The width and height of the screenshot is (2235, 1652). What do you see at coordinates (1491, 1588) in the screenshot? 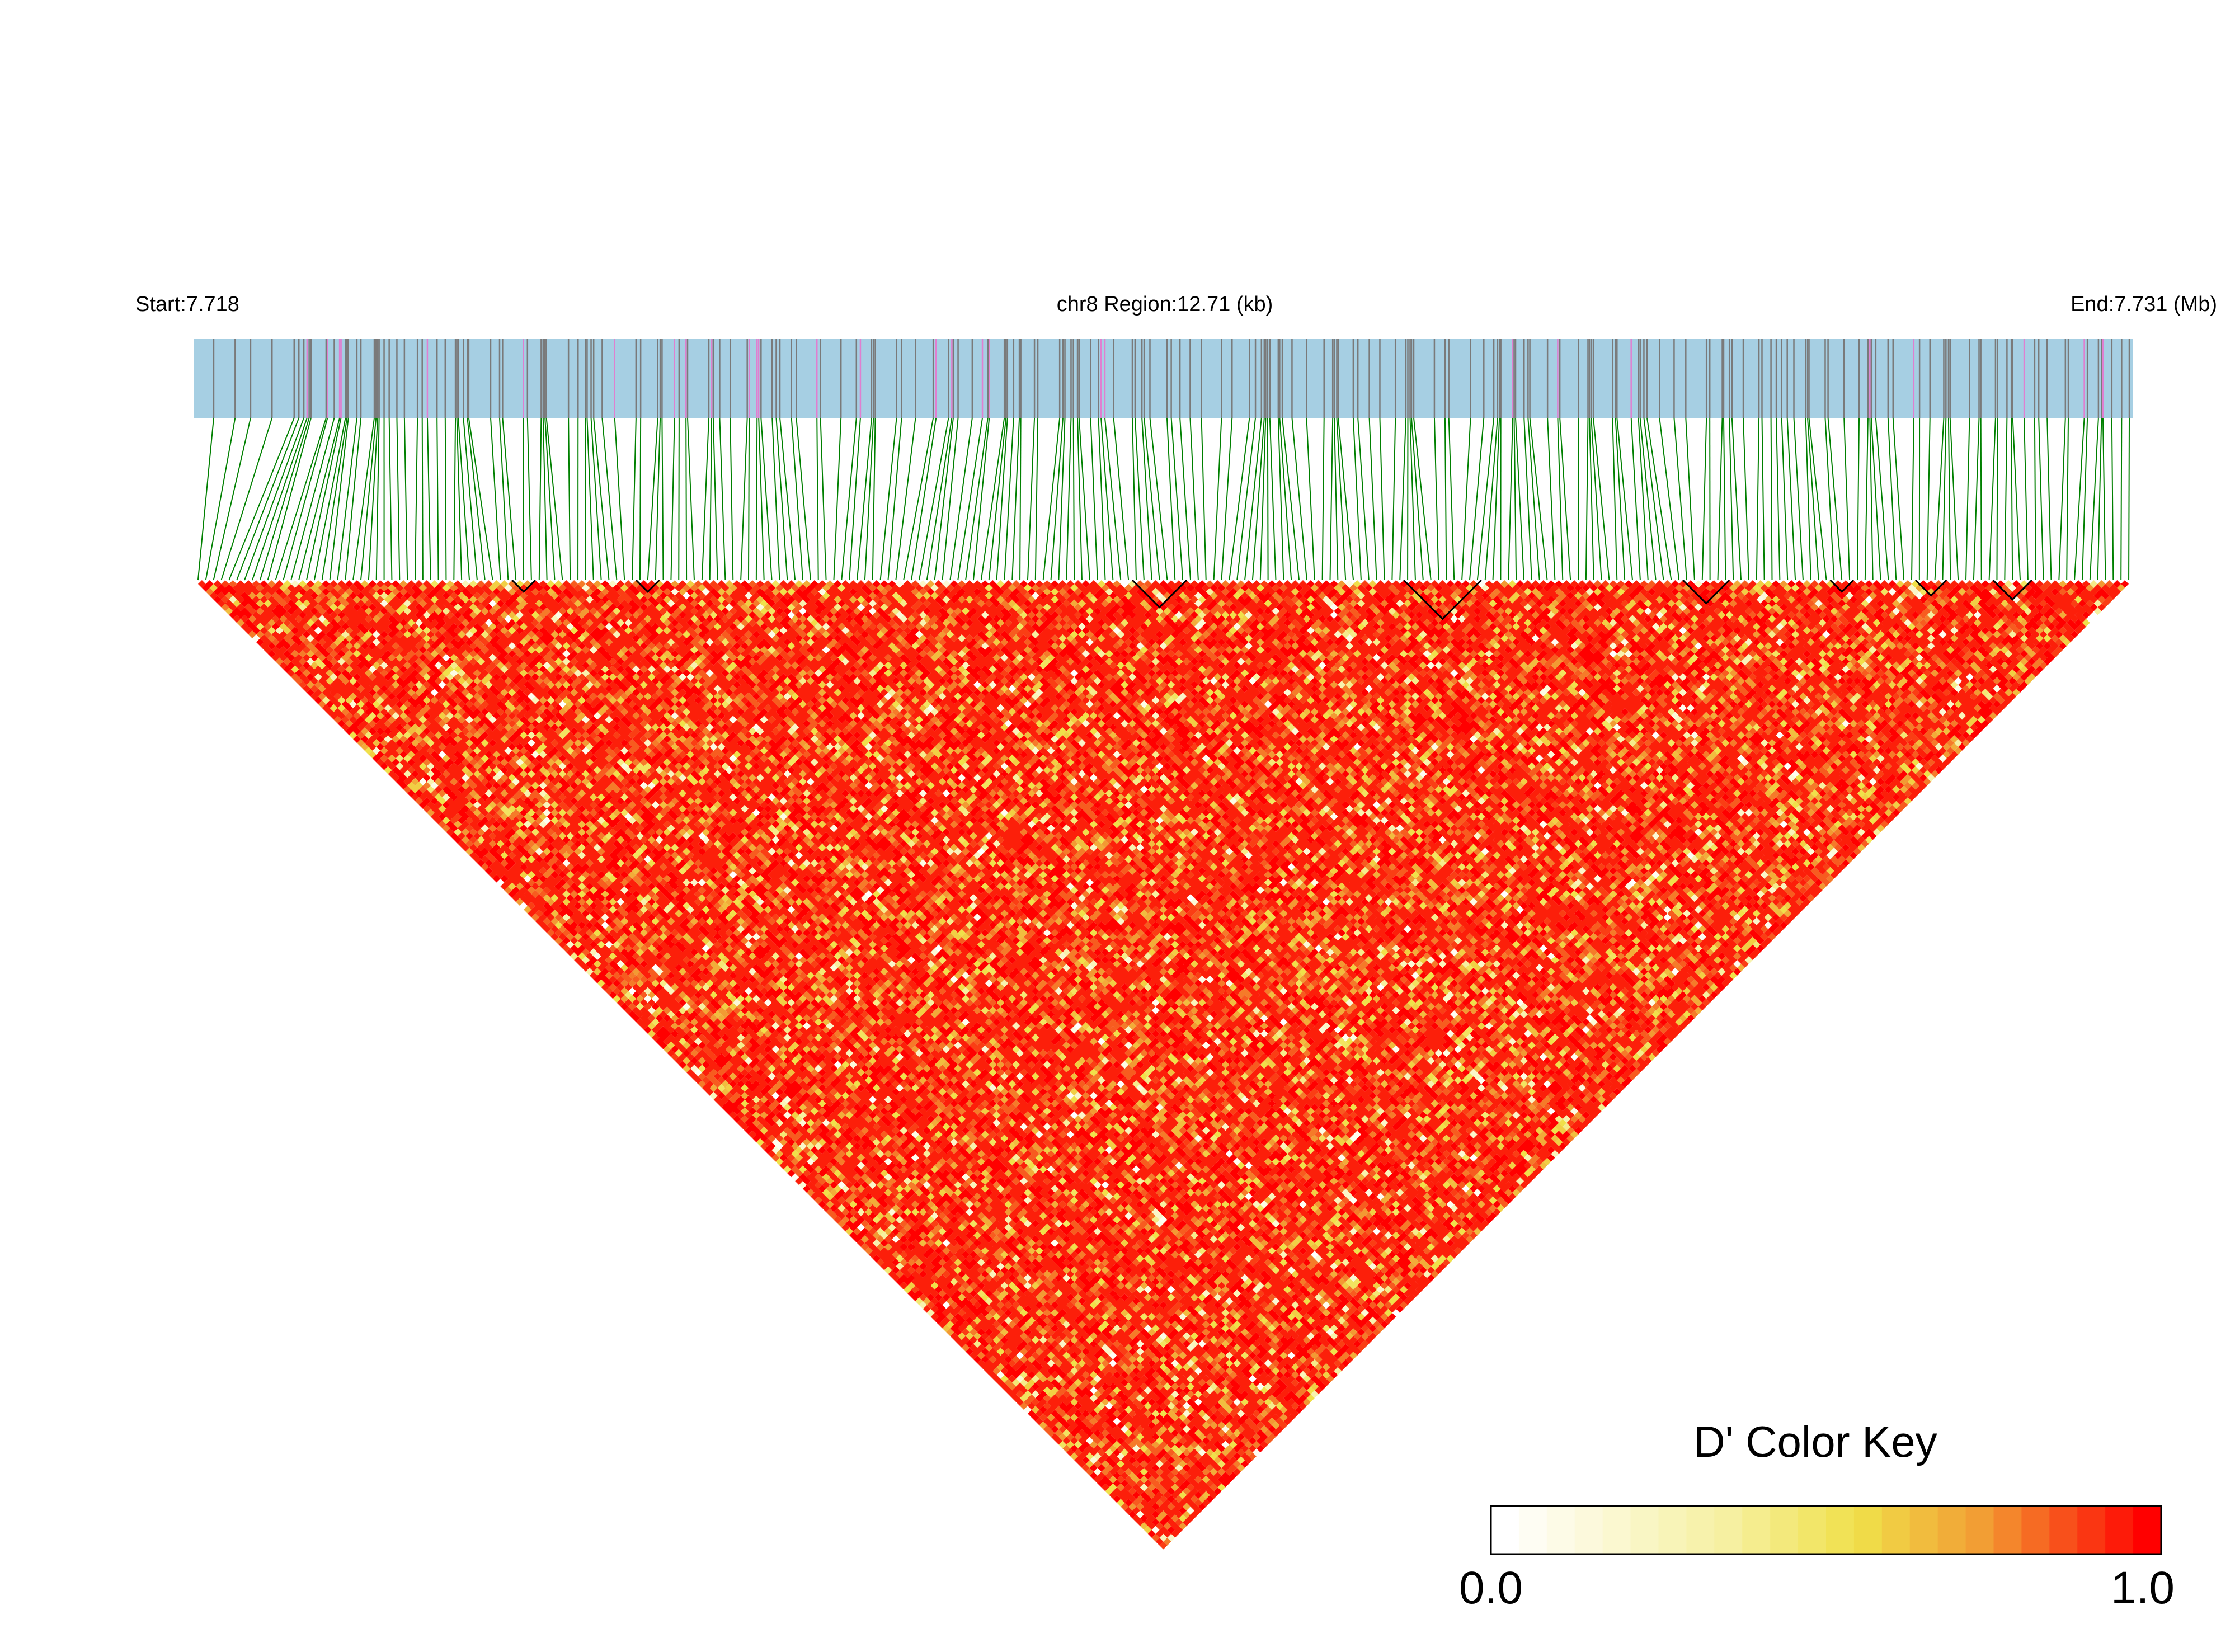
I see `color-key-min-label: 0.0` at bounding box center [1491, 1588].